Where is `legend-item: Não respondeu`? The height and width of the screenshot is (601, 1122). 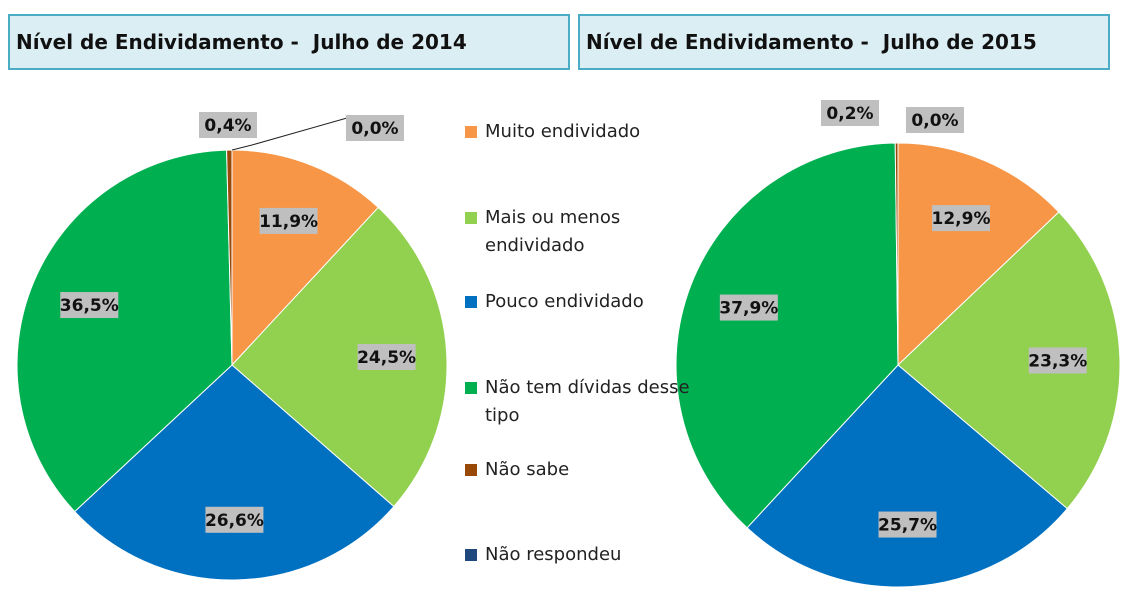 legend-item: Não respondeu is located at coordinates (580, 555).